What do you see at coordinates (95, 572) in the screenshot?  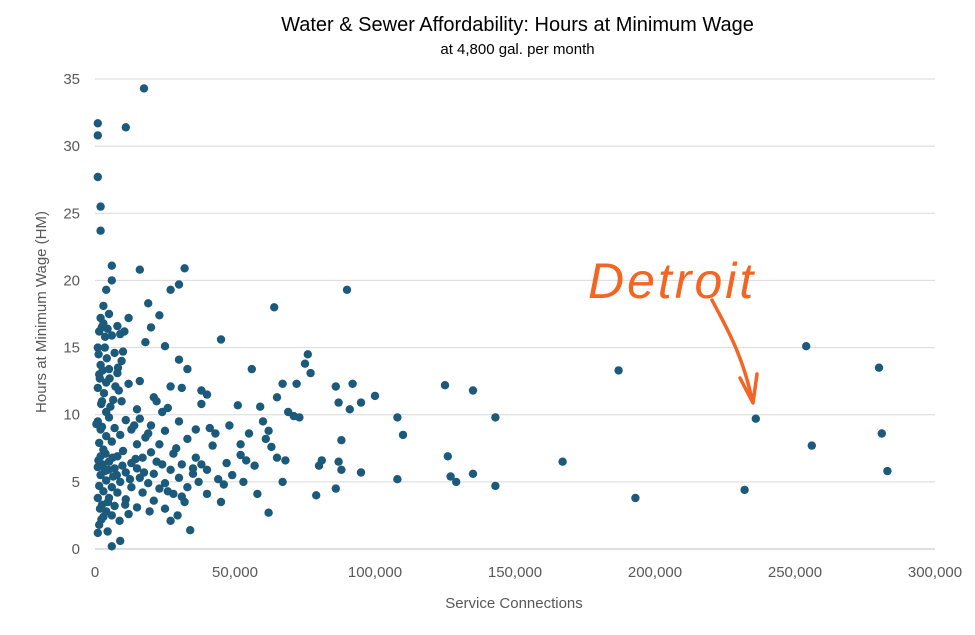 I see `x-tick-label: 0` at bounding box center [95, 572].